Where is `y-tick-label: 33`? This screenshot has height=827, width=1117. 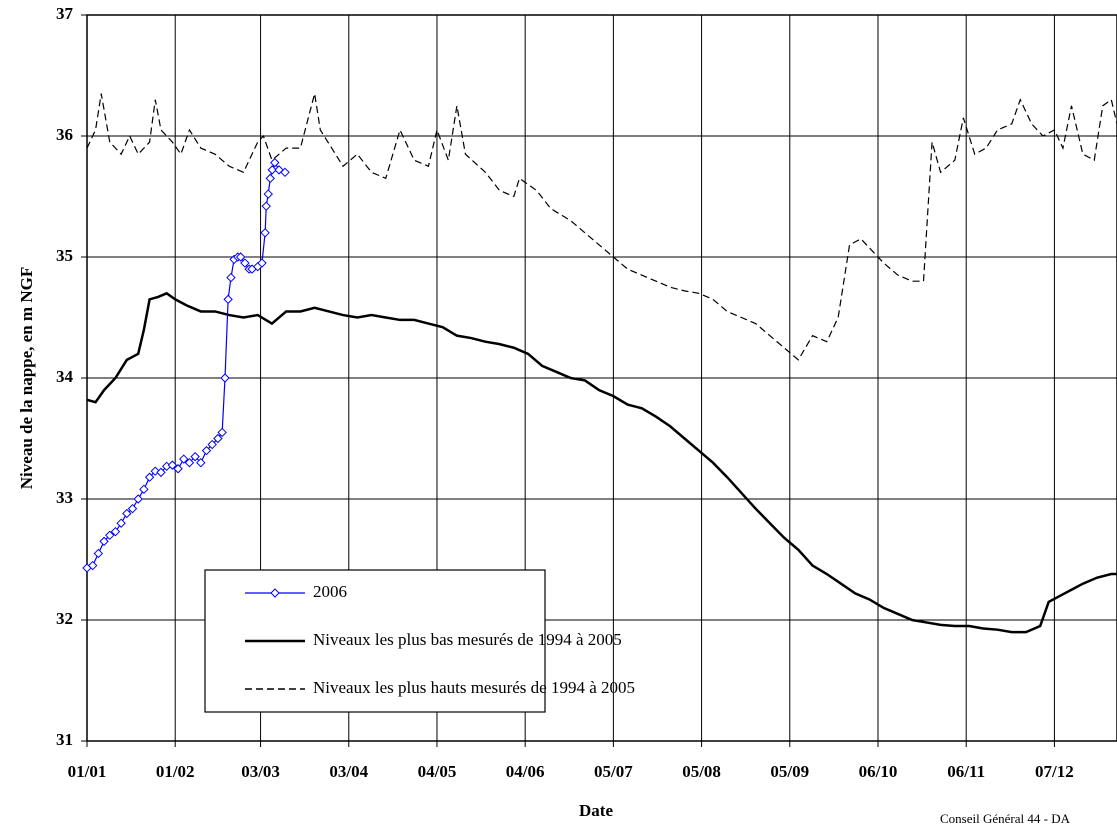 y-tick-label: 33 is located at coordinates (64, 497).